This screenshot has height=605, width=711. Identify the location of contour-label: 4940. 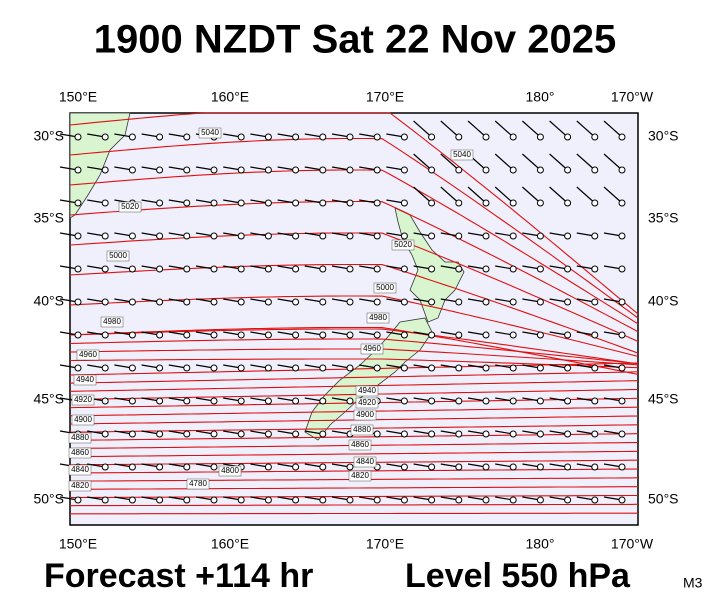
(367, 390).